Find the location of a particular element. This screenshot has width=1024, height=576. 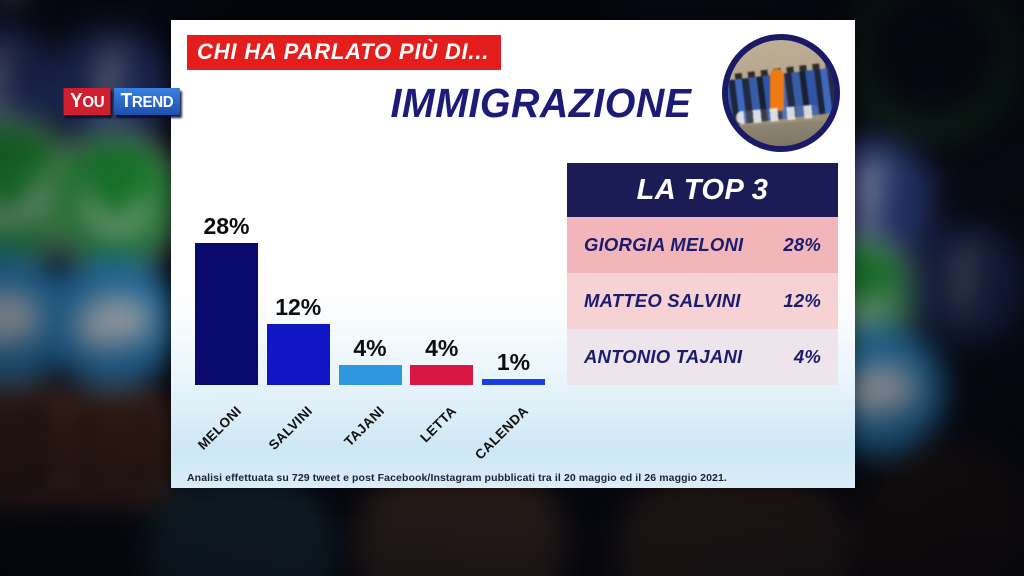

top3-row: MATTEO SALVINI 12% is located at coordinates (702, 301).